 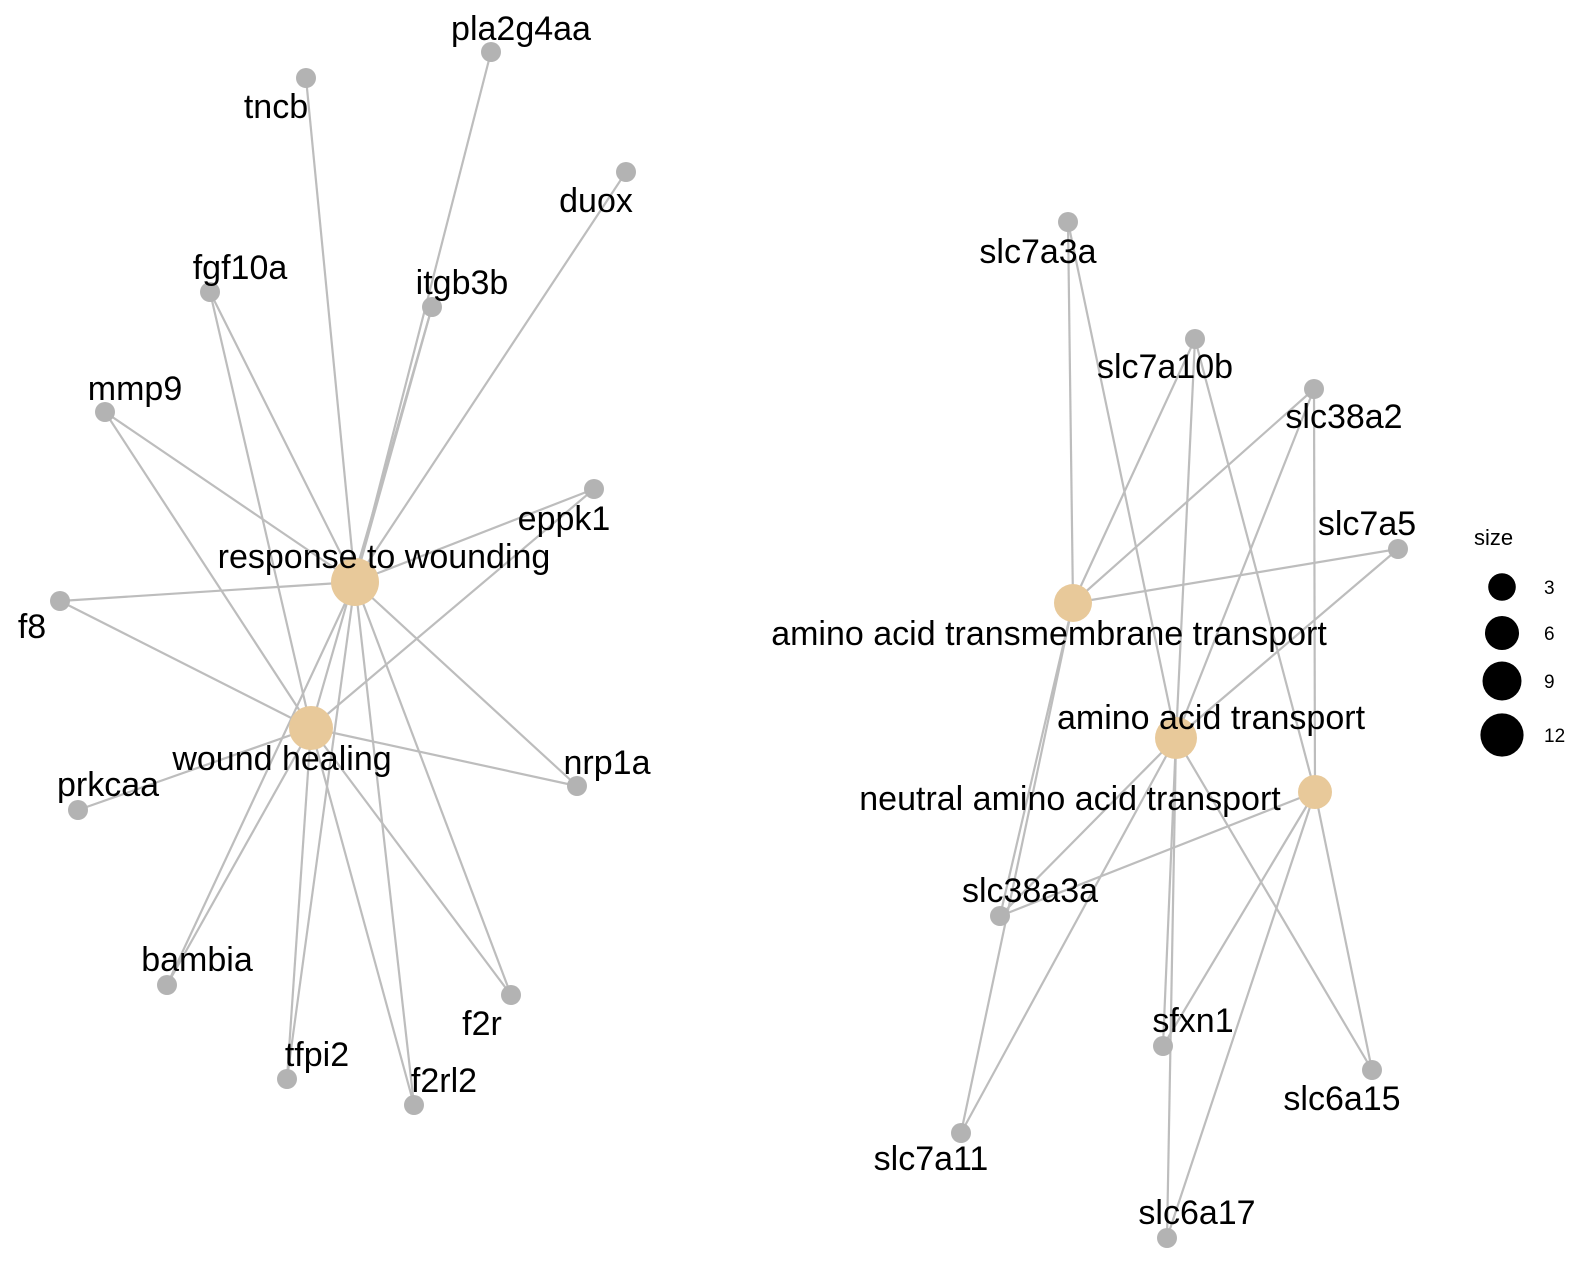 I want to click on edge-aatt-slc7a10b, so click(x=1134, y=471).